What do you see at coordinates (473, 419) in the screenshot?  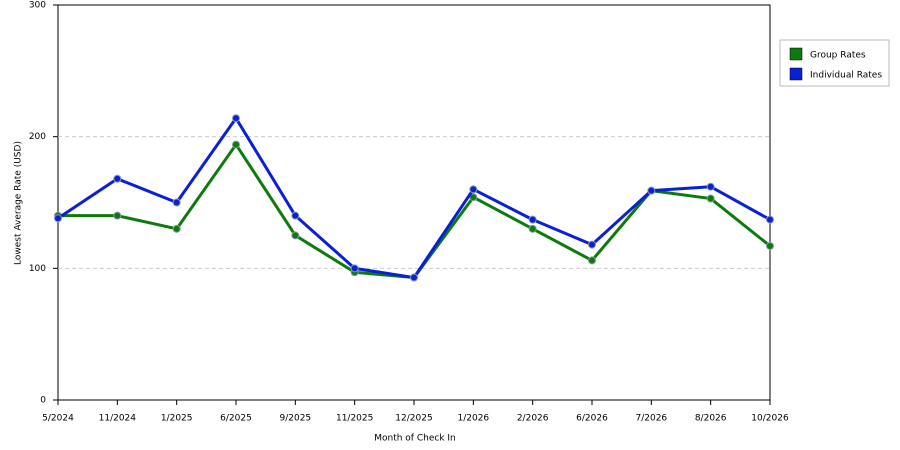 I see `x-tick-label: 1/2026` at bounding box center [473, 419].